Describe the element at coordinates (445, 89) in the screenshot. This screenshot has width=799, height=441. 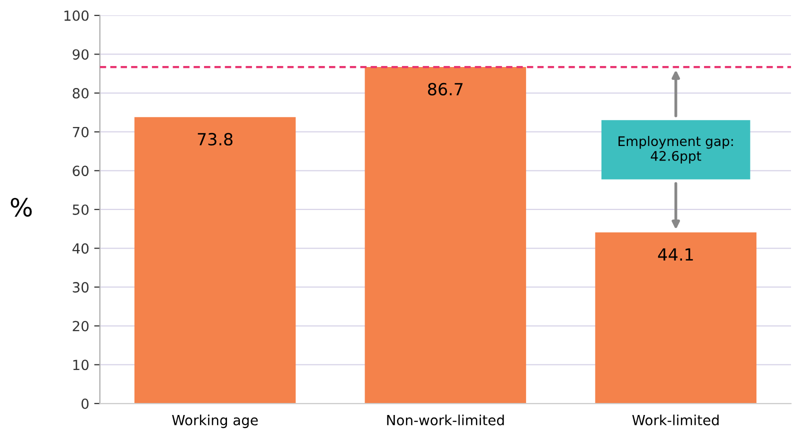
I see `data-label: 86.7` at that location.